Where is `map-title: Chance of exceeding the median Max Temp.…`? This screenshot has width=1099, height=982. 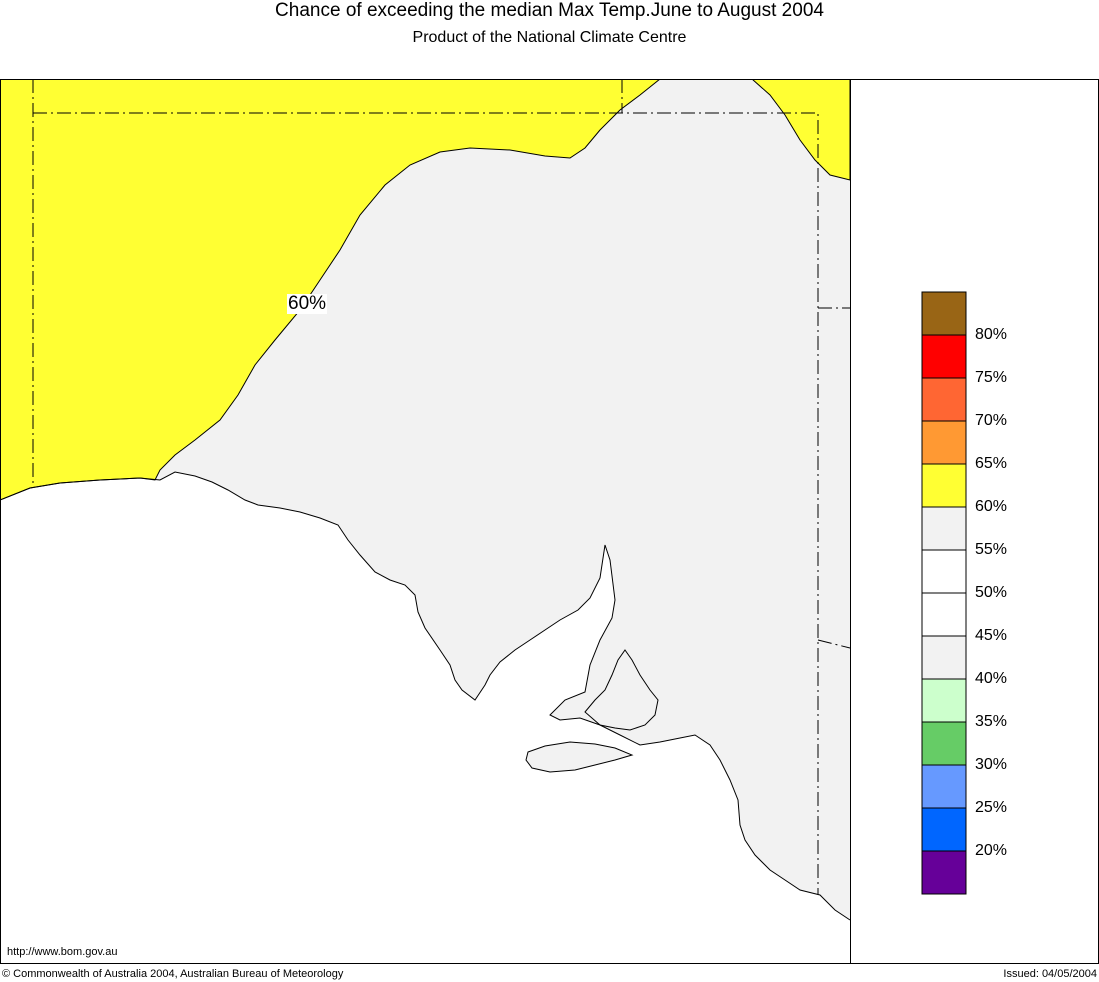 map-title: Chance of exceeding the median Max Temp.… is located at coordinates (549, 10).